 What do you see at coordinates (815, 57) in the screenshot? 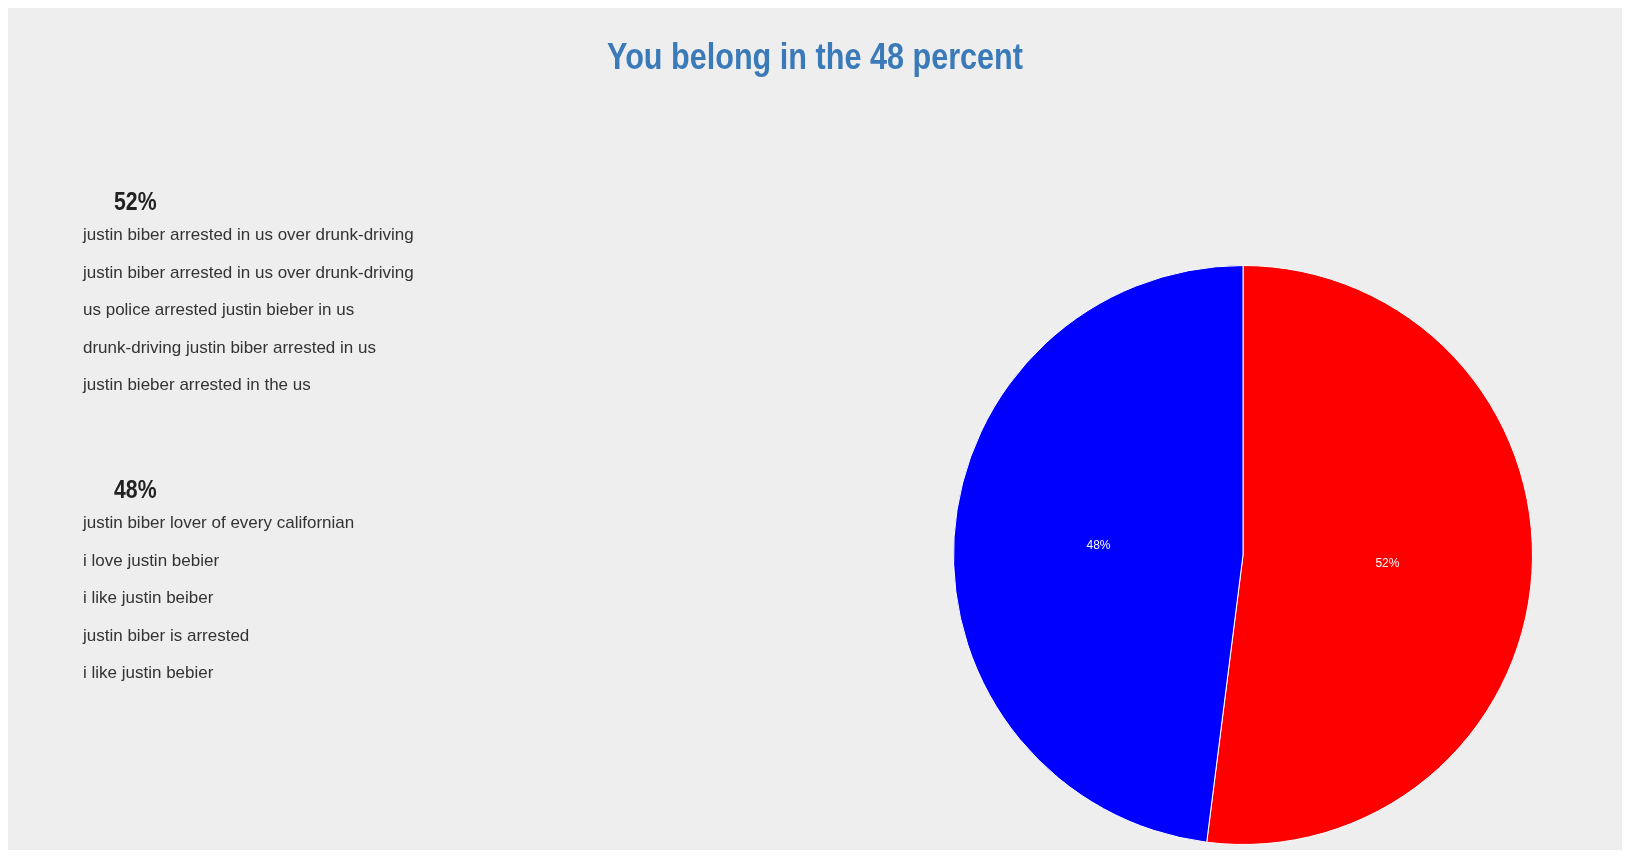
I see `chart-title: You belong in the 48 percent` at bounding box center [815, 57].